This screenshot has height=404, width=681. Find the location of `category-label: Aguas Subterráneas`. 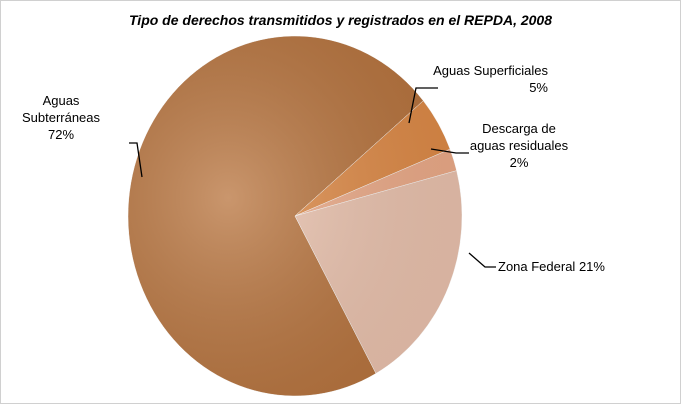

category-label: Aguas Subterráneas is located at coordinates (61, 109).